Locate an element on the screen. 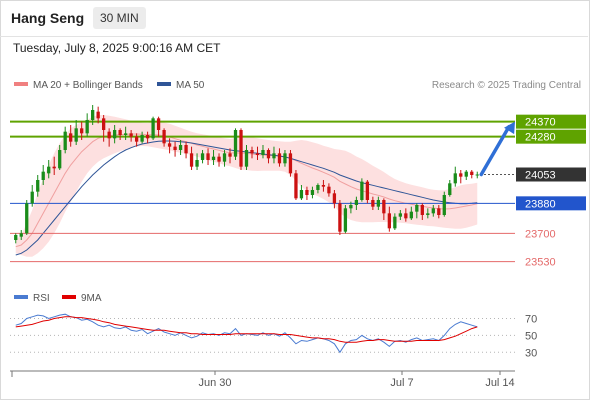 The image size is (590, 400). level-tag-23530: 23530 is located at coordinates (540, 263).